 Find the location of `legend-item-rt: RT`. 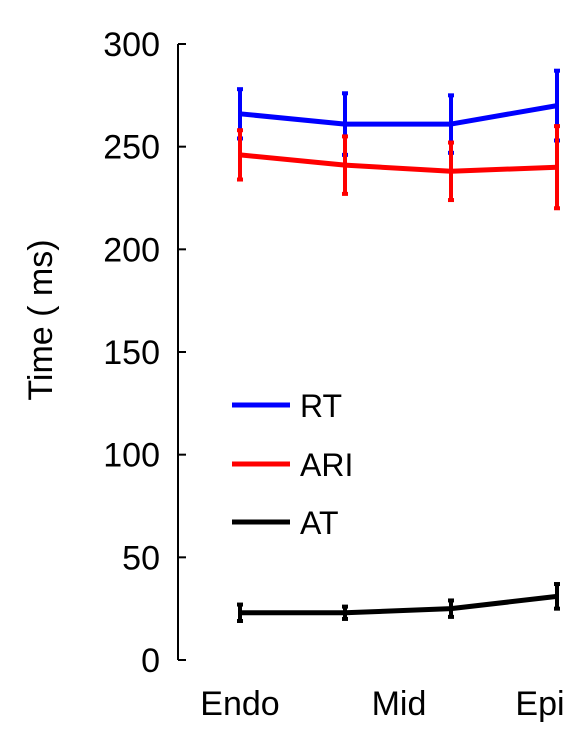

legend-item-rt: RT is located at coordinates (287, 406).